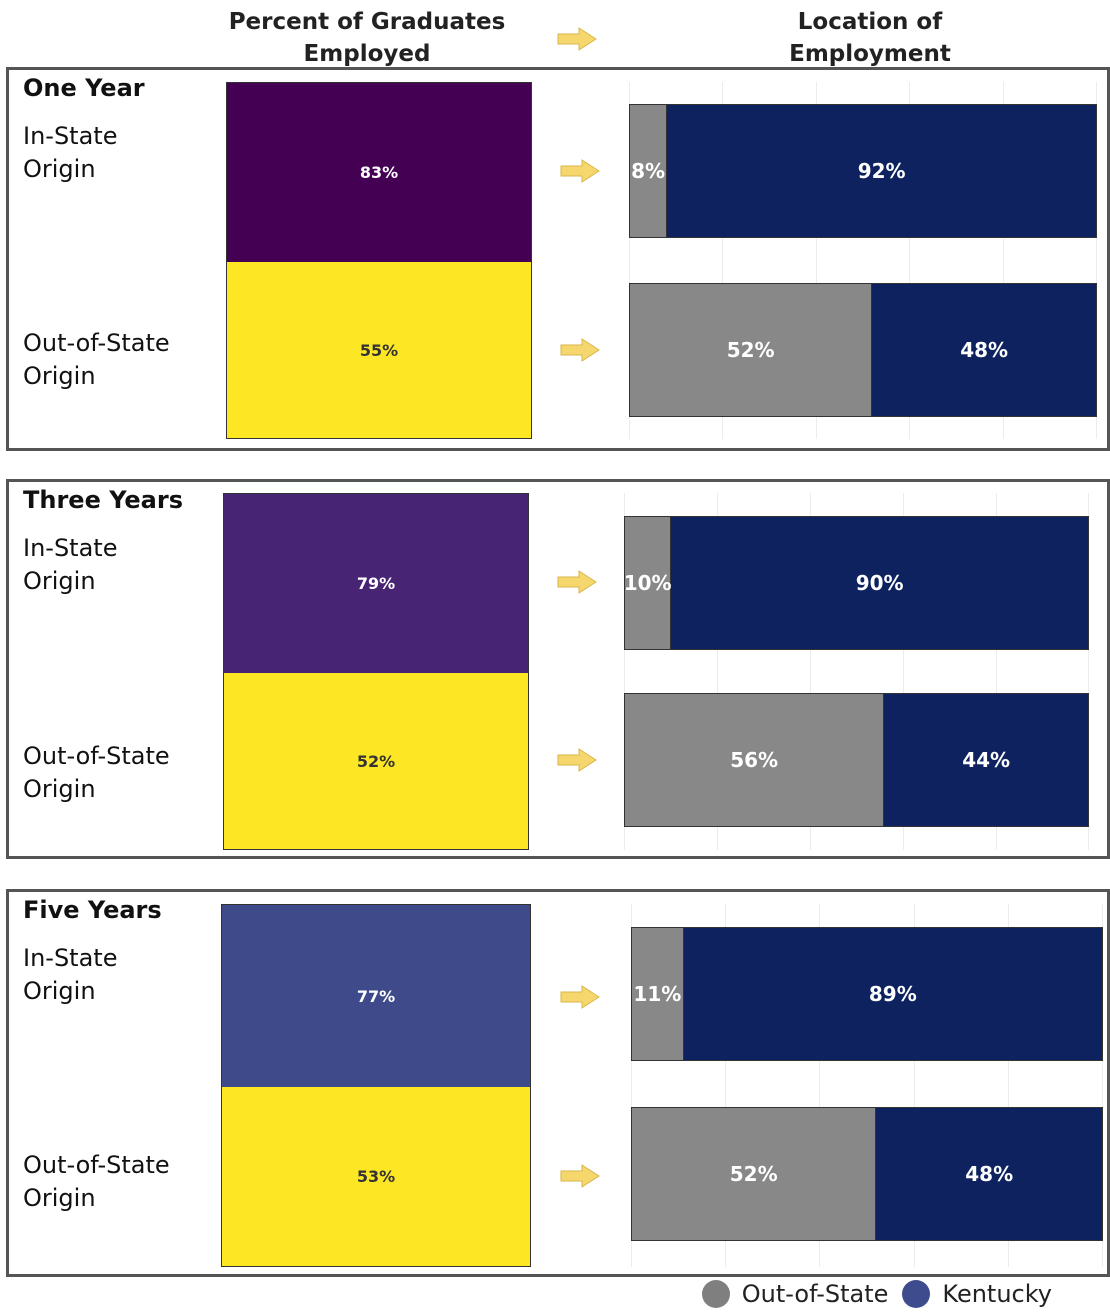 The width and height of the screenshot is (1110, 1313). I want to click on employed-out-state-bar: 52%, so click(376, 761).